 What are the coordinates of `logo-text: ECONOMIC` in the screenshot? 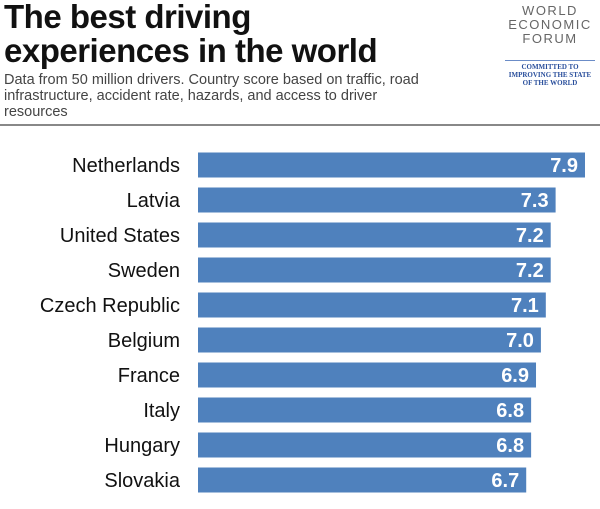 It's located at (550, 24).